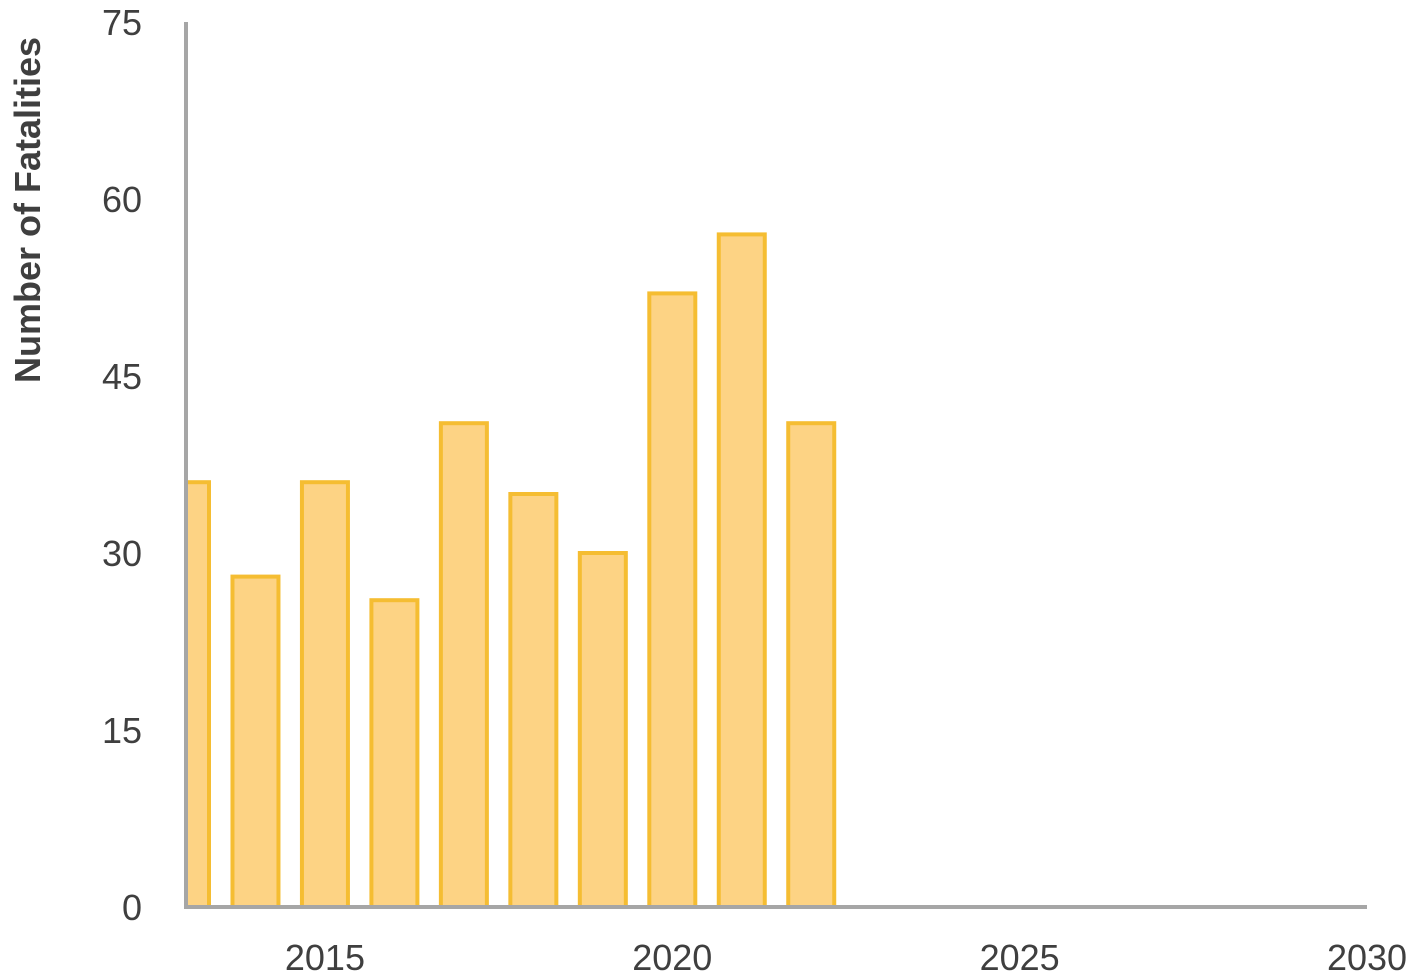 The width and height of the screenshot is (1412, 980). Describe the element at coordinates (533, 700) in the screenshot. I see `bar-2018` at that location.